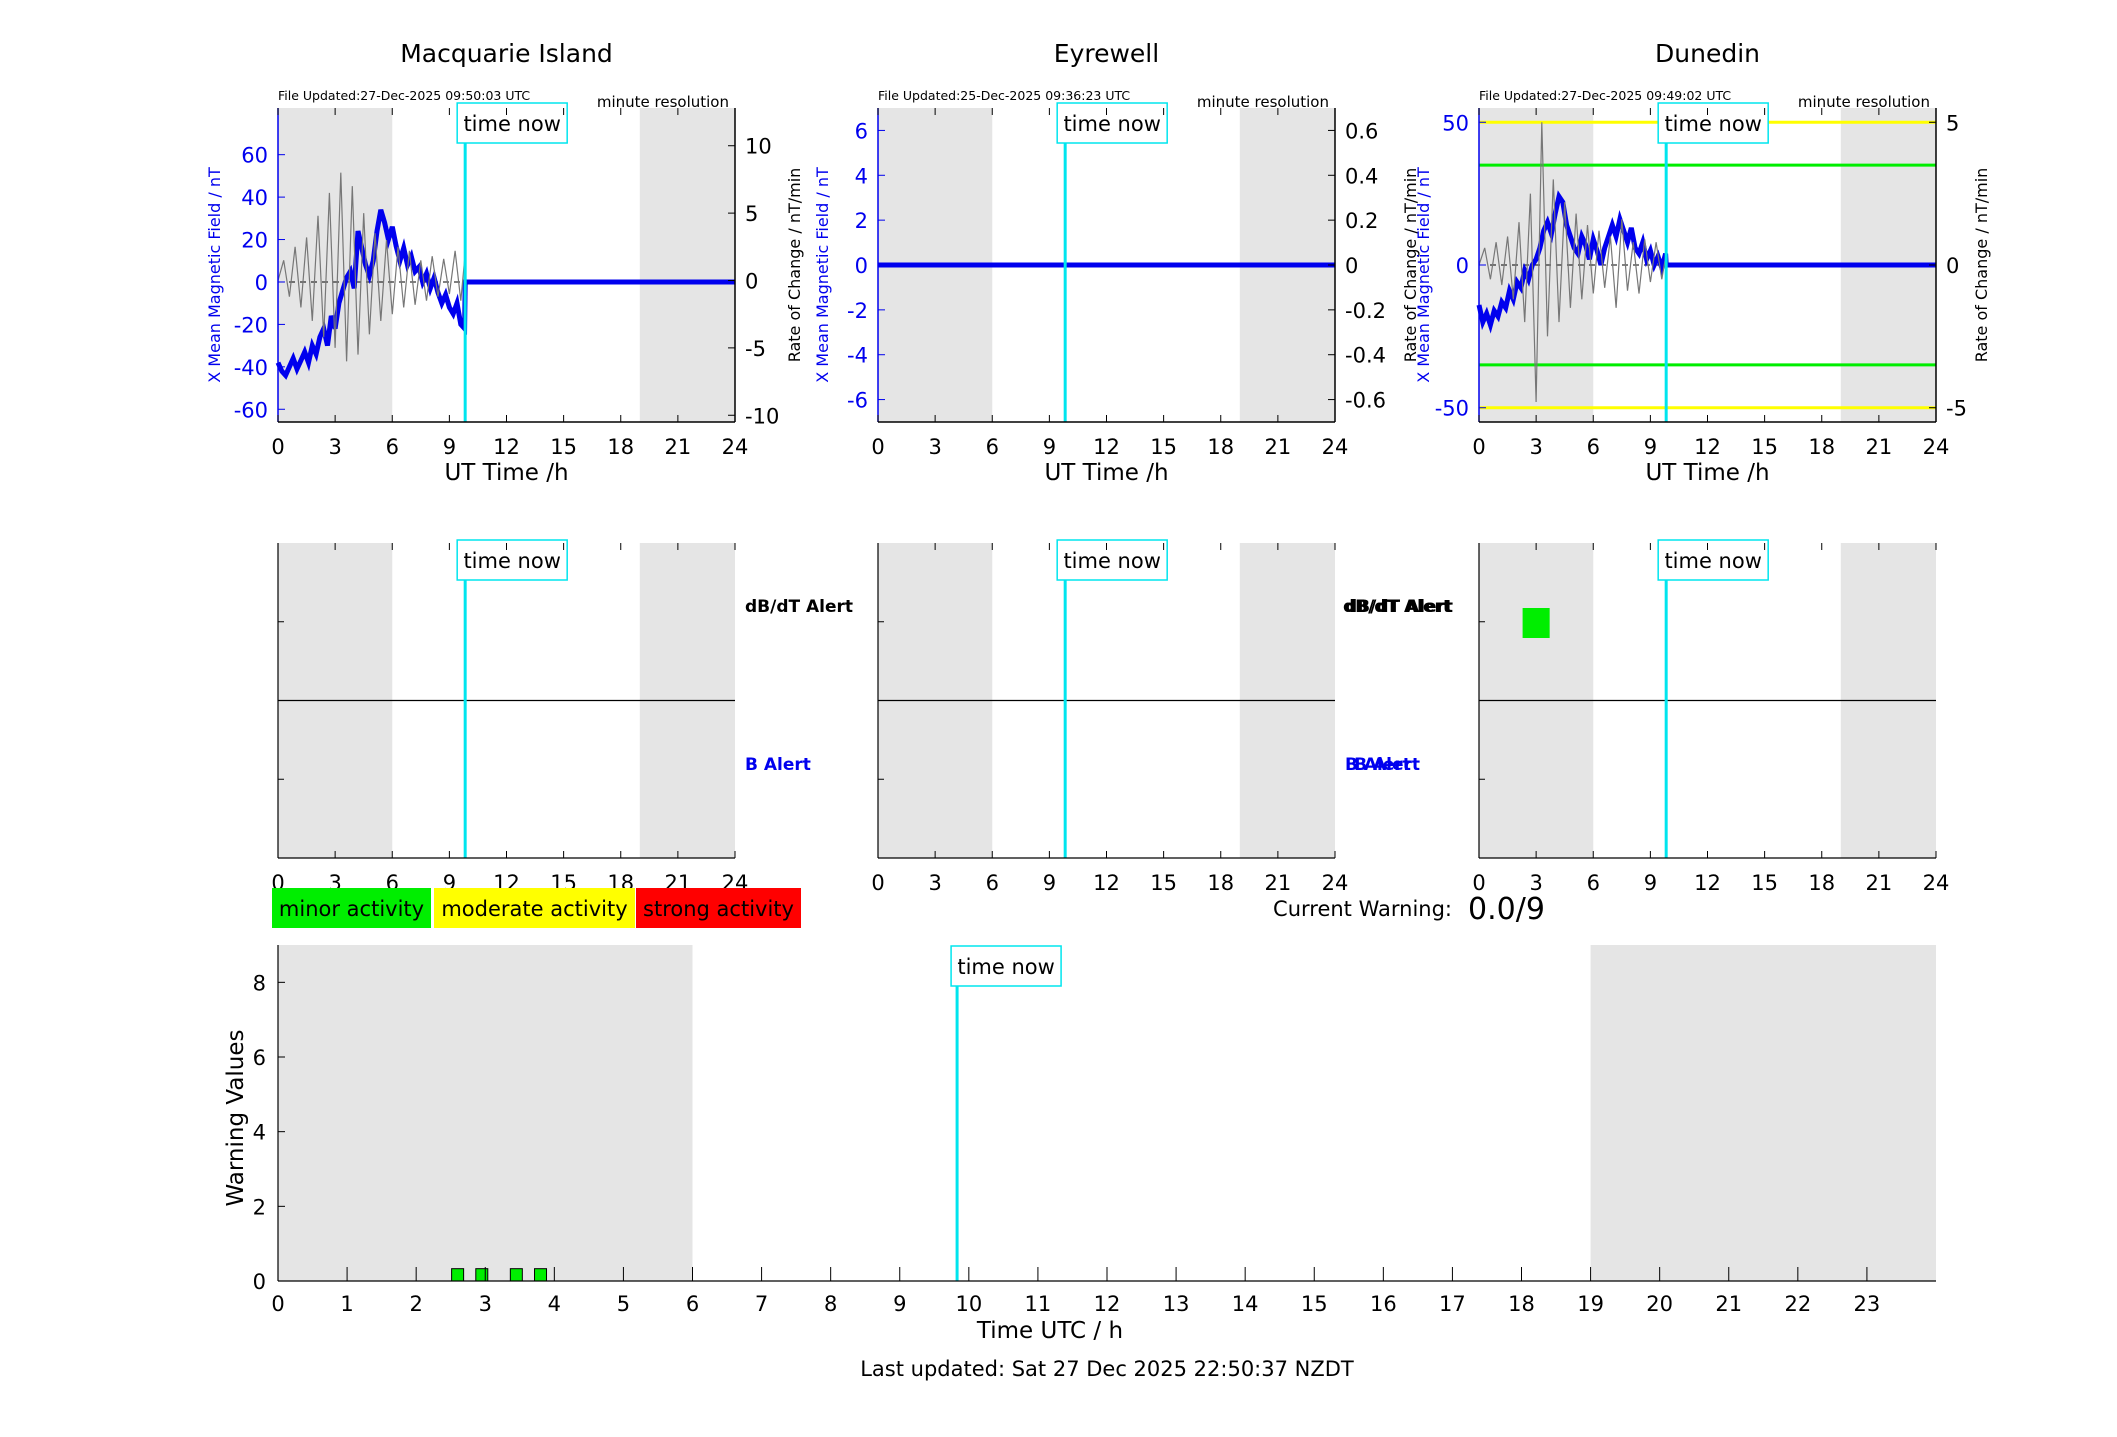  Describe the element at coordinates (259, 983) in the screenshot. I see `y-tick-label: 8` at that location.